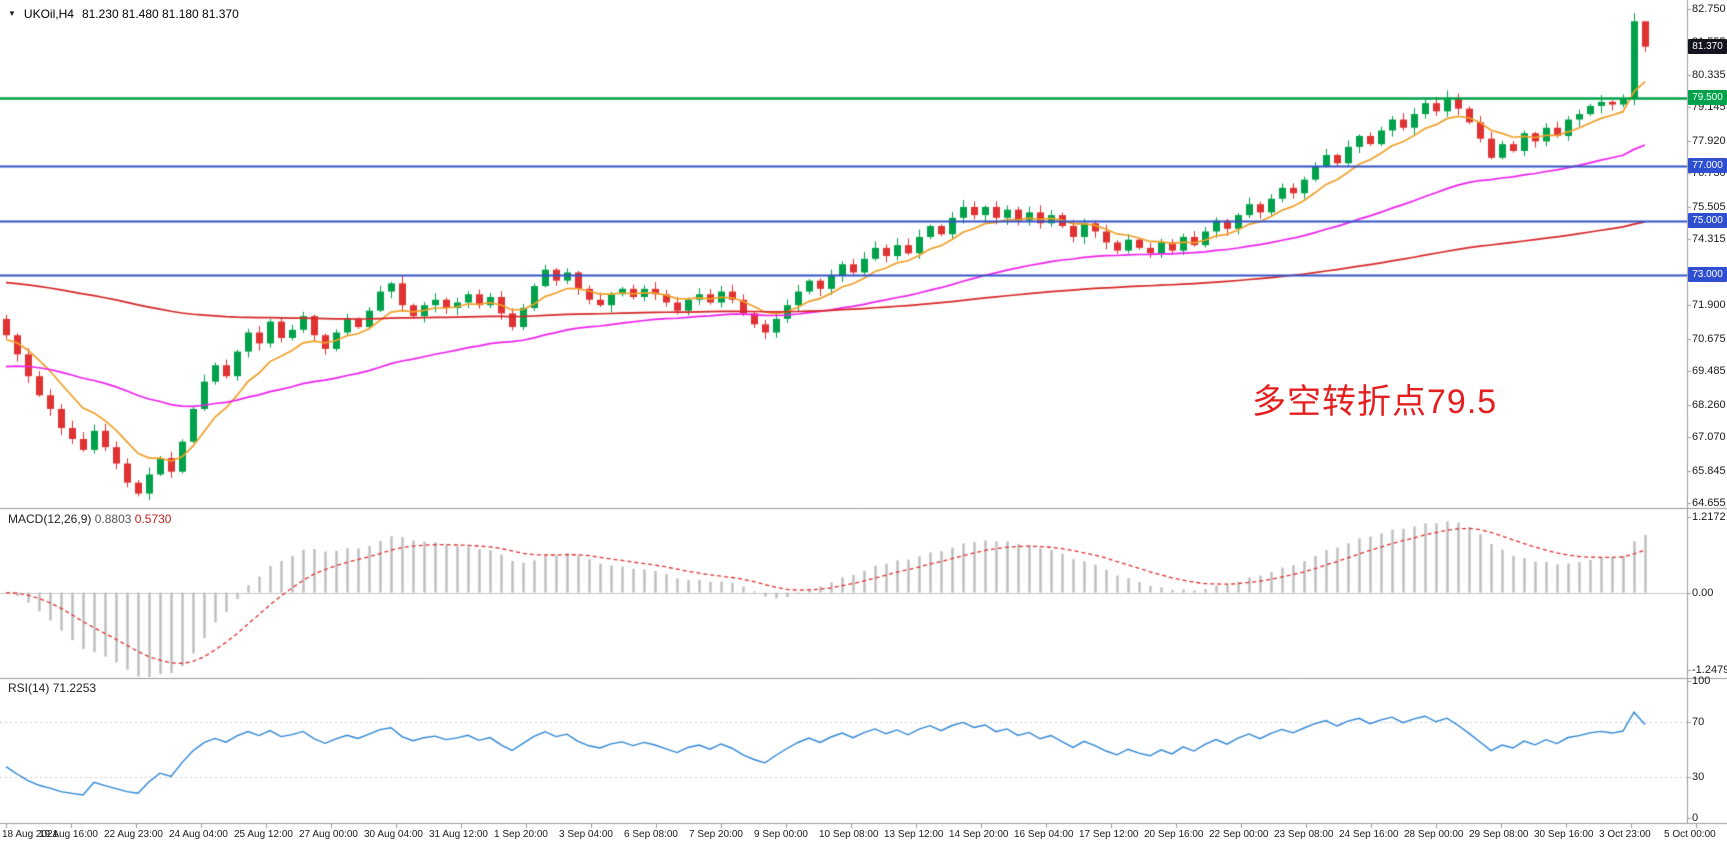 Image resolution: width=1727 pixels, height=844 pixels. Describe the element at coordinates (153, 519) in the screenshot. I see `macd-value-signal: 0.5730` at that location.